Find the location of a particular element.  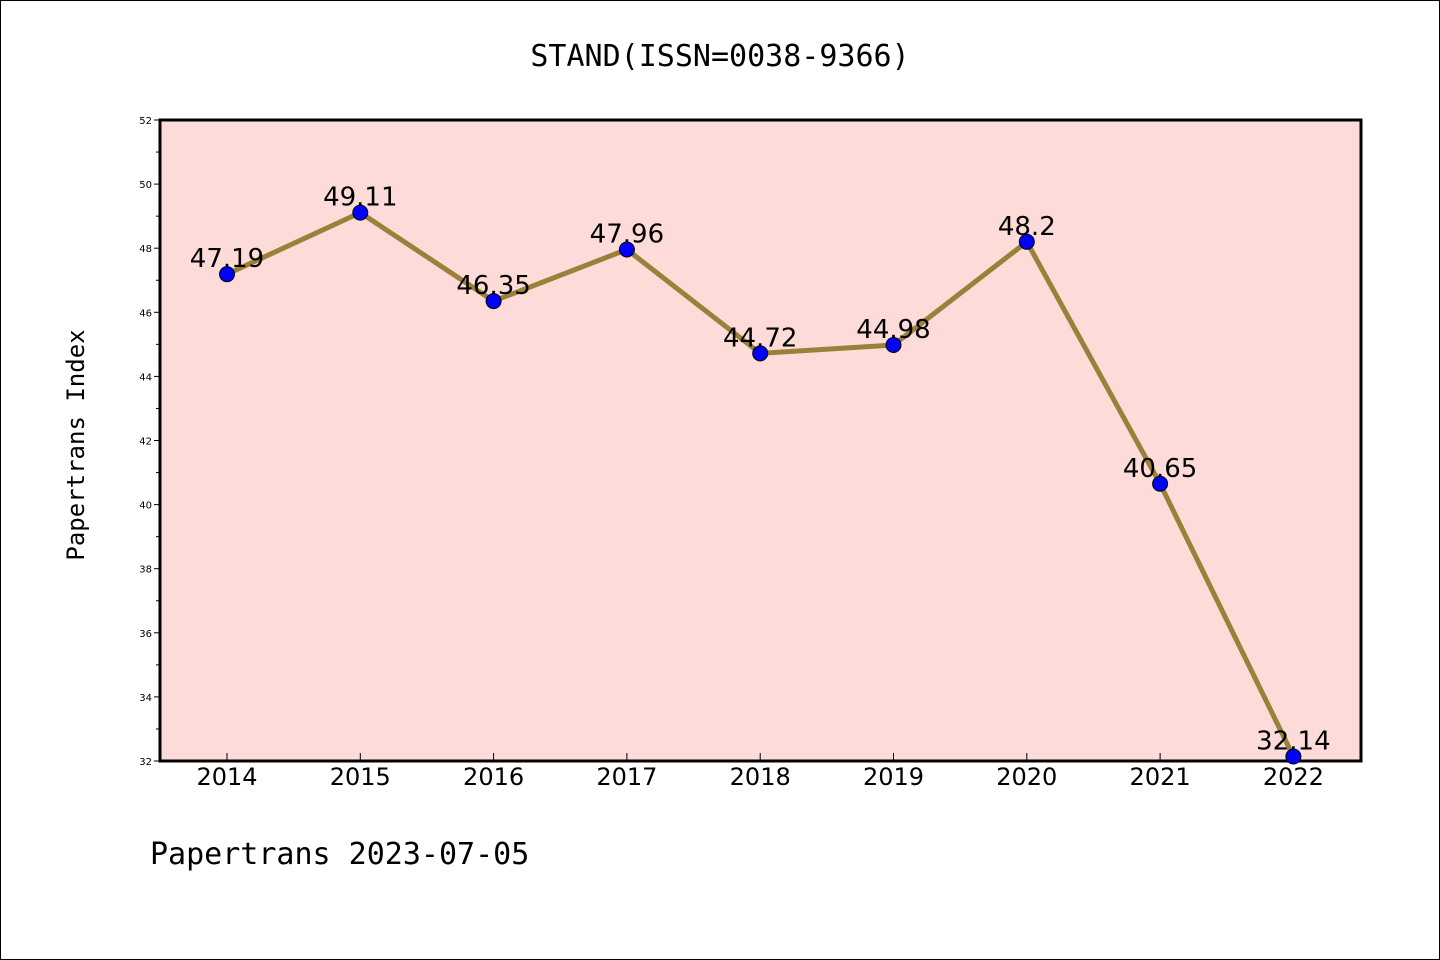

x-tick-label: 2014 is located at coordinates (226, 777).